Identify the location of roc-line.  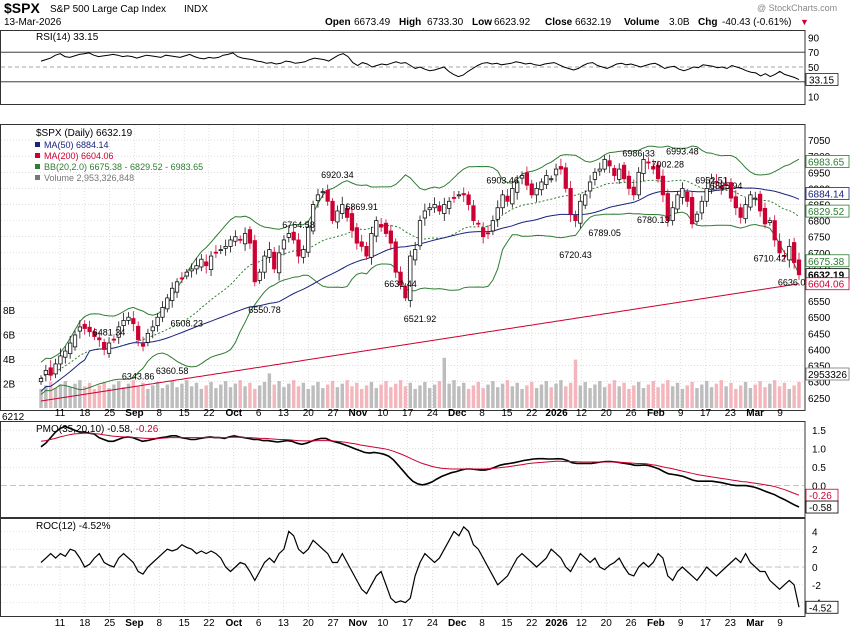
(420, 566).